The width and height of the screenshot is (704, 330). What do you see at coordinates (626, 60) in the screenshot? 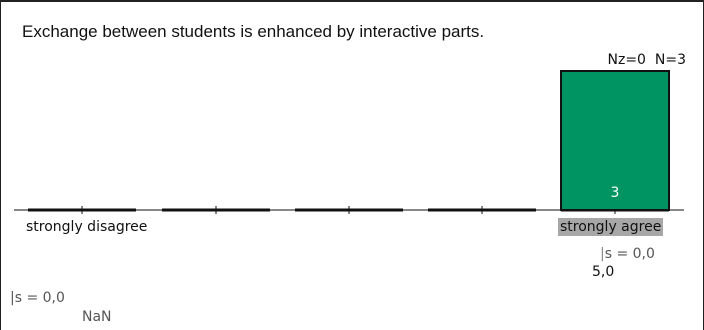
I see `nz-count: Nz=0` at bounding box center [626, 60].